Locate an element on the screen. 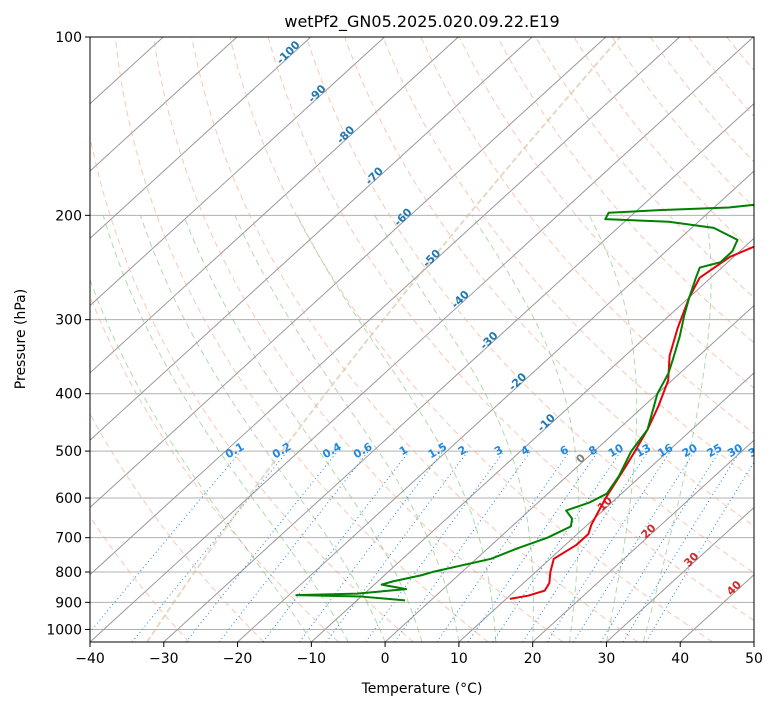 The height and width of the screenshot is (708, 775). y-tick-label-3: 700 is located at coordinates (68, 539).